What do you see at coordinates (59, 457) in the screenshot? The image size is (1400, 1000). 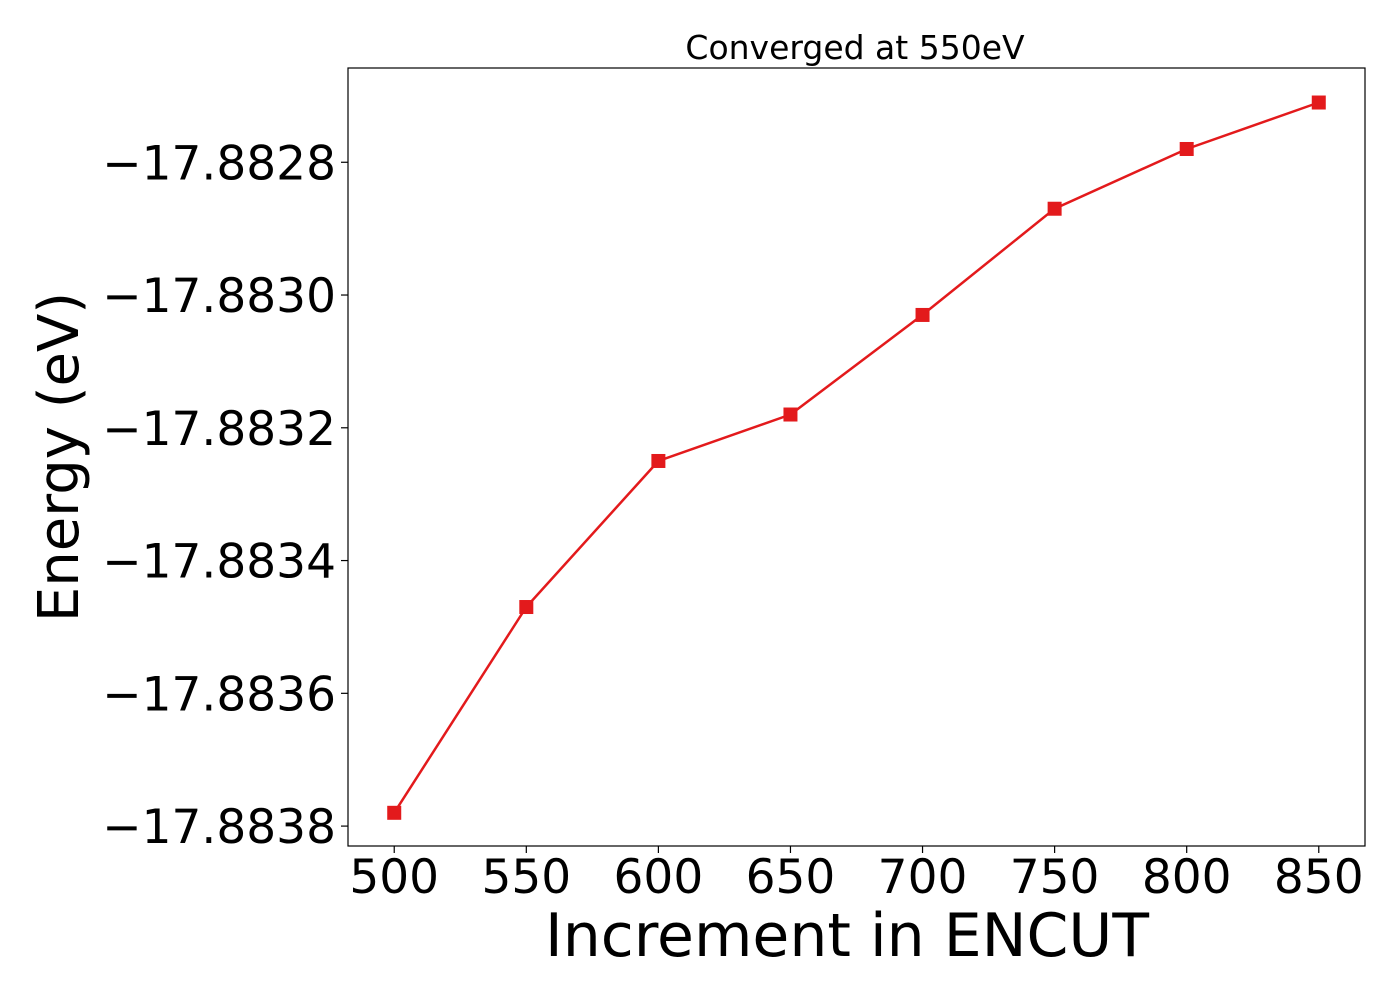 I see `y-axis-label: Energy (eV)` at bounding box center [59, 457].